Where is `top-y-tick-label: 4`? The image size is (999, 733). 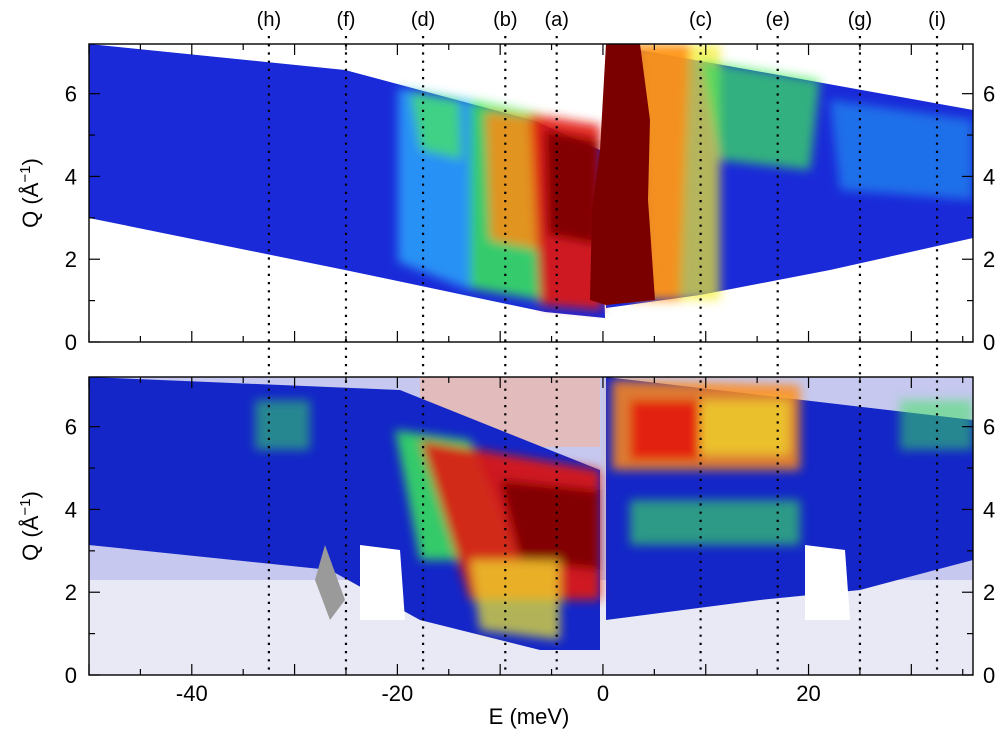
top-y-tick-label: 4 is located at coordinates (71, 176).